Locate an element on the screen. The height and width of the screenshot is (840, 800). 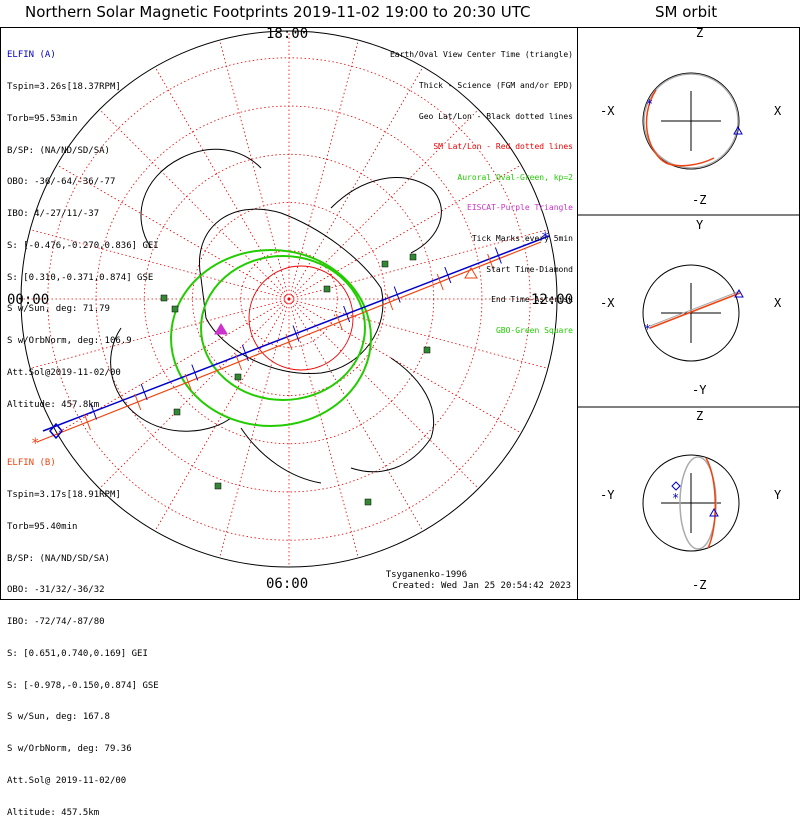
orbit3-right-label: Y is located at coordinates (778, 495).